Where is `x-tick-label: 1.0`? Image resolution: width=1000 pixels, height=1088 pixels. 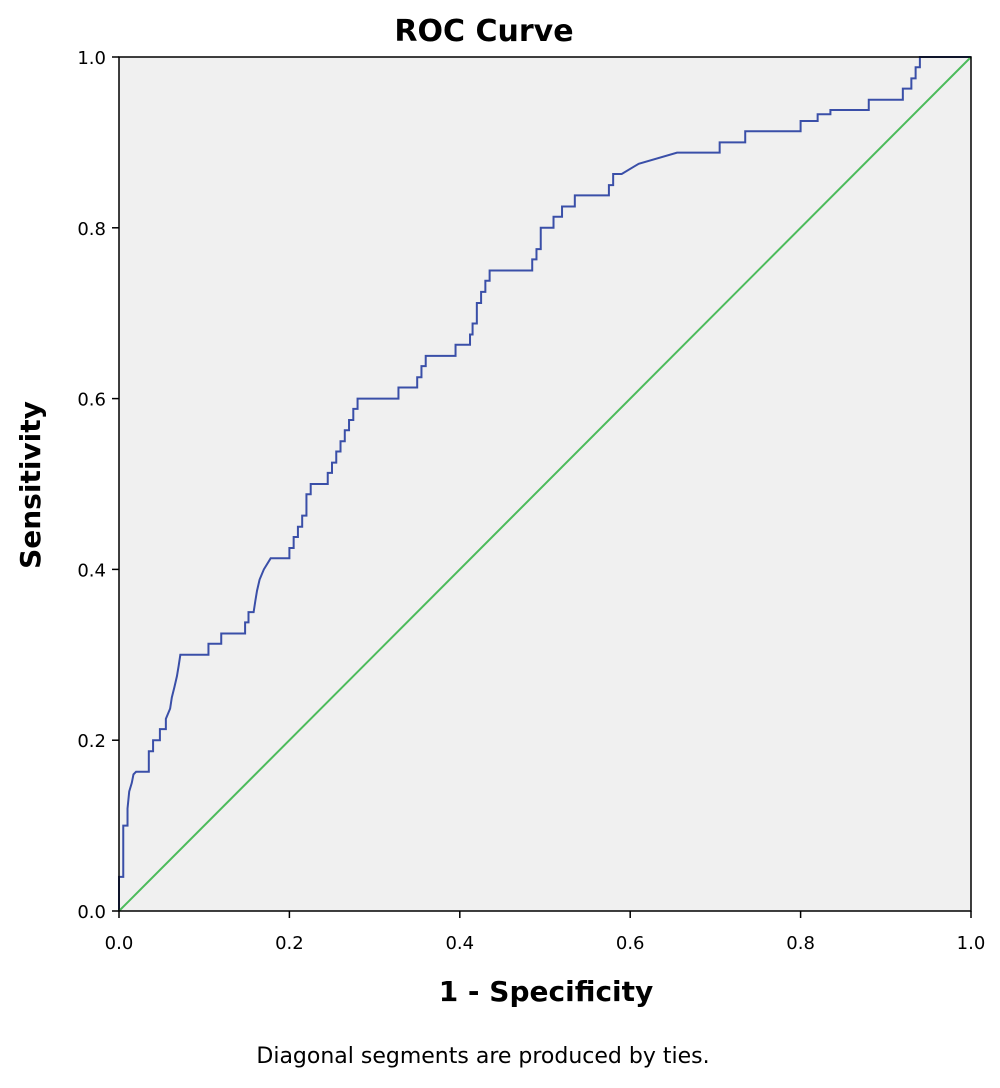 x-tick-label: 1.0 is located at coordinates (971, 943).